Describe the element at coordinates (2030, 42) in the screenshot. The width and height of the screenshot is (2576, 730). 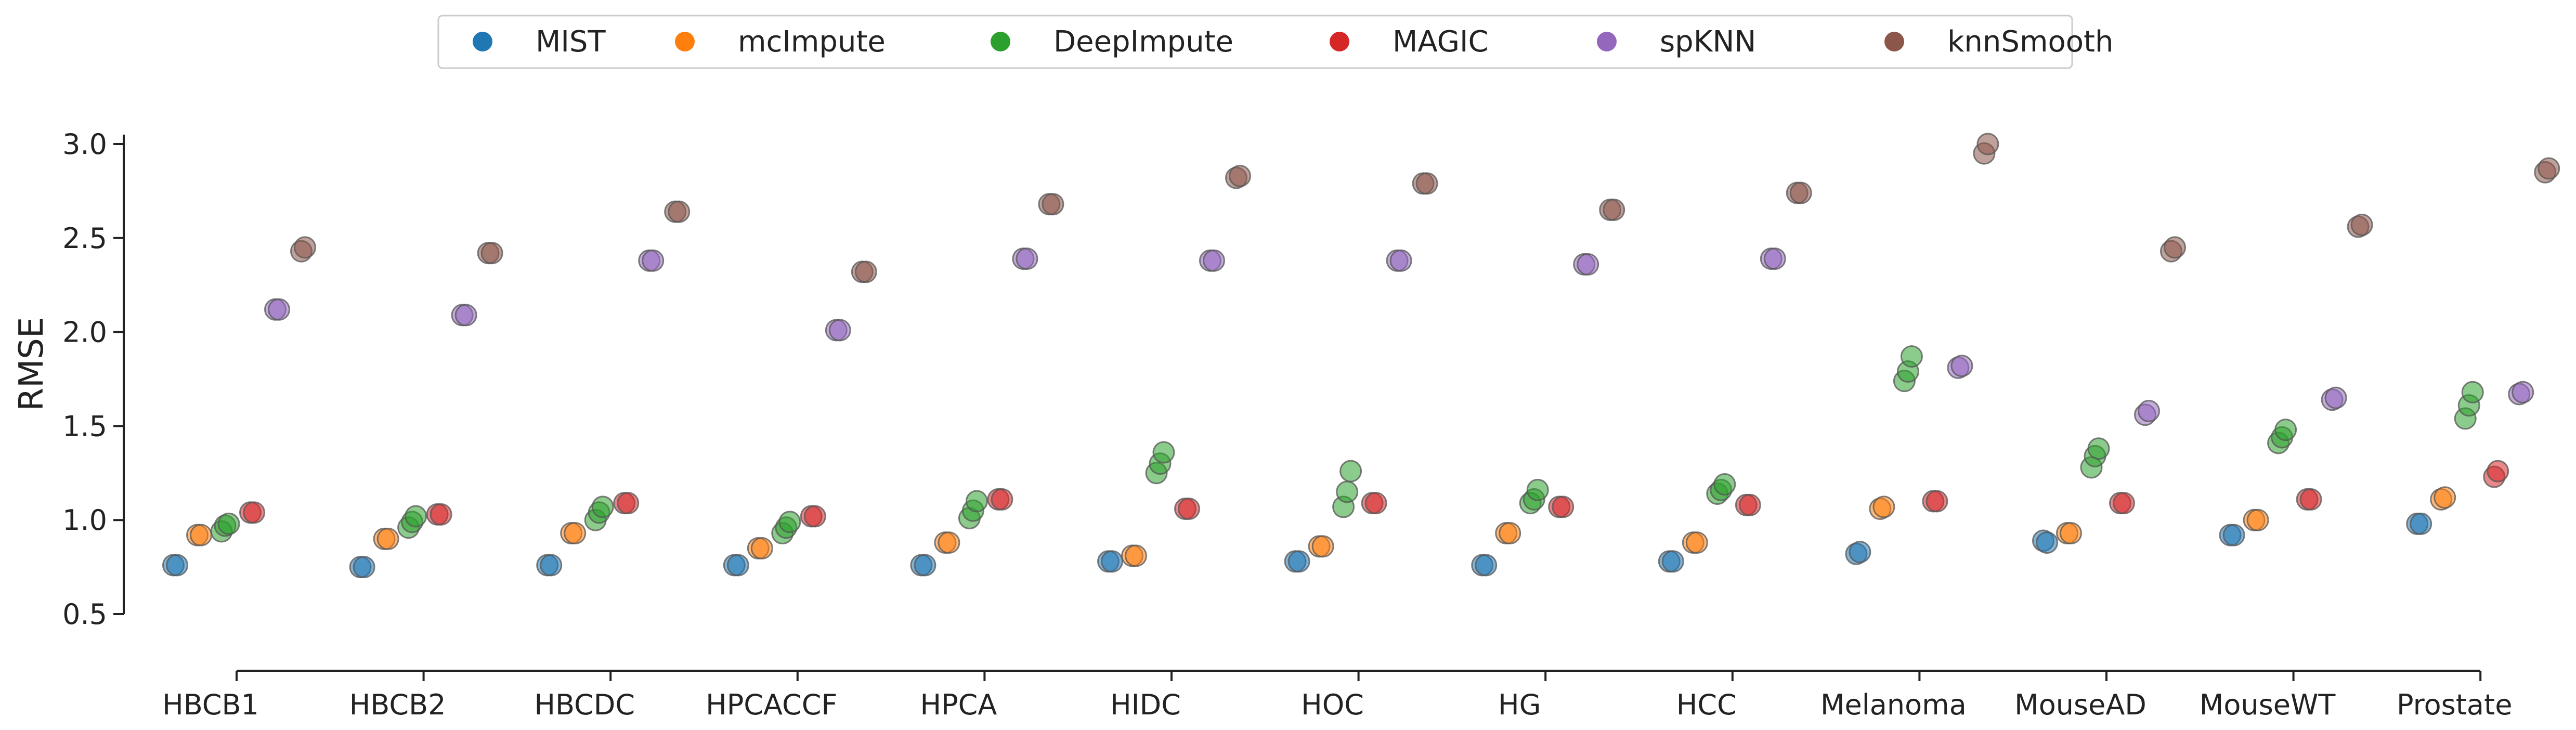
I see `legend-label: knnSmooth` at that location.